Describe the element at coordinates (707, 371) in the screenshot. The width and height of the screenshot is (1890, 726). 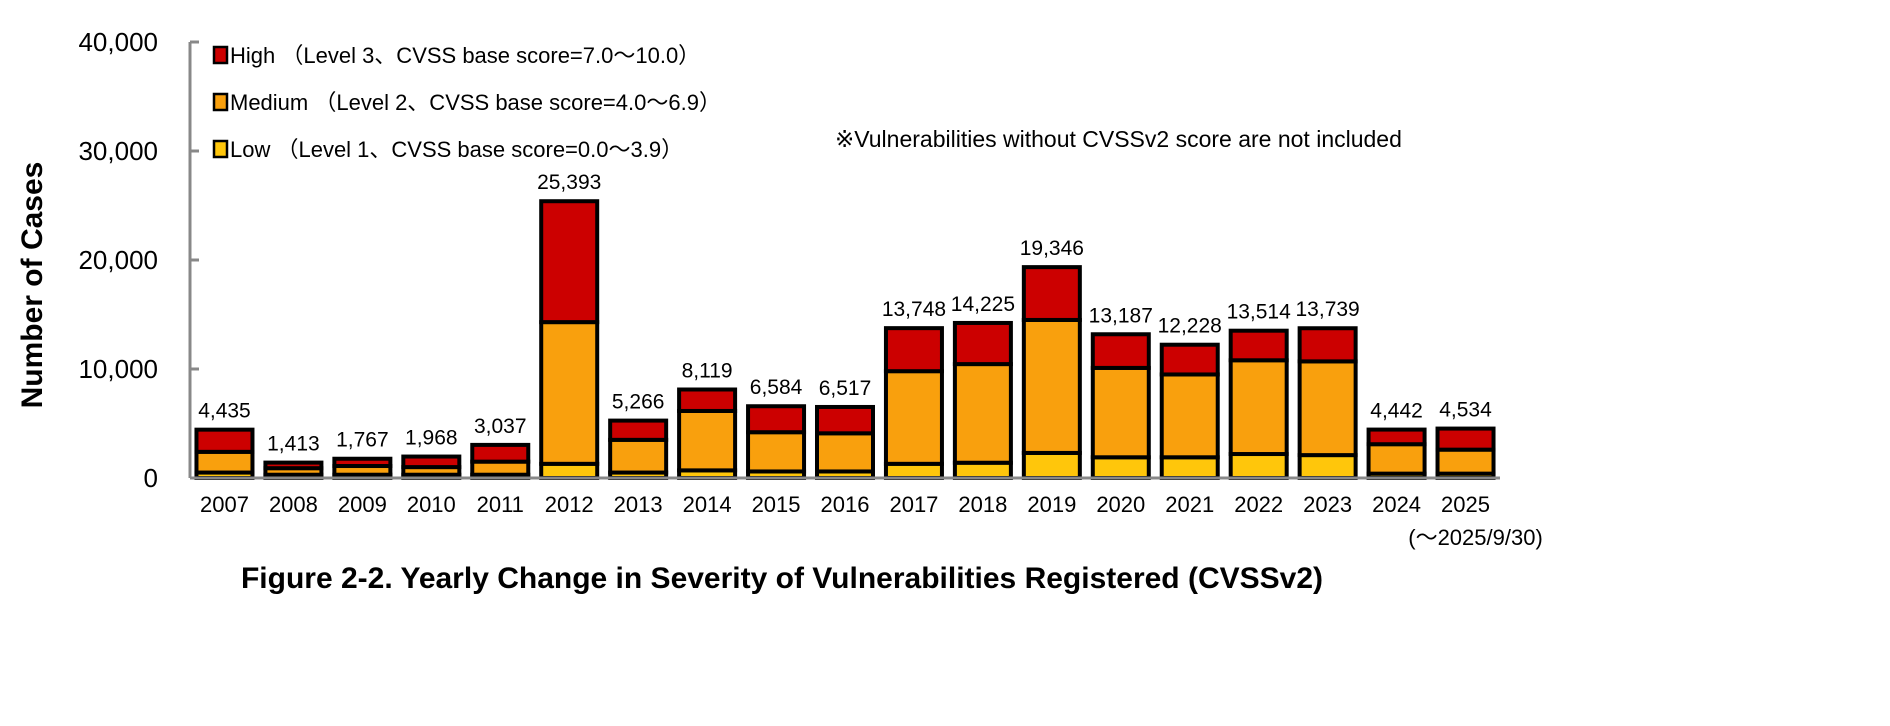
I see `data-label: 8,119` at that location.